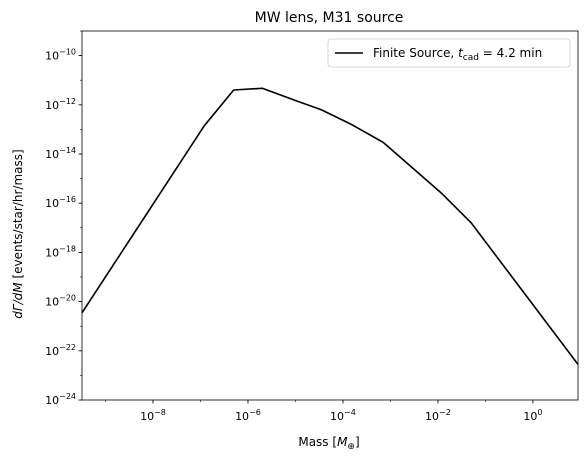 This screenshot has width=587, height=460. What do you see at coordinates (60, 202) in the screenshot?
I see `y-tick-label: 10−16` at bounding box center [60, 202].